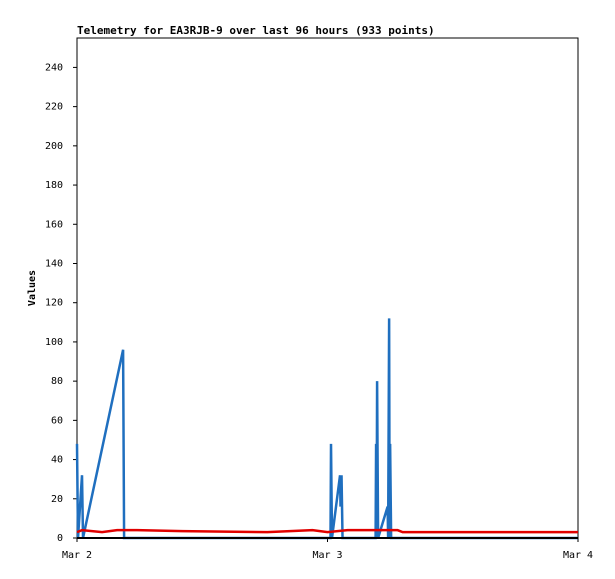 The height and width of the screenshot is (579, 615). I want to click on y-tick-label: 160, so click(54, 224).